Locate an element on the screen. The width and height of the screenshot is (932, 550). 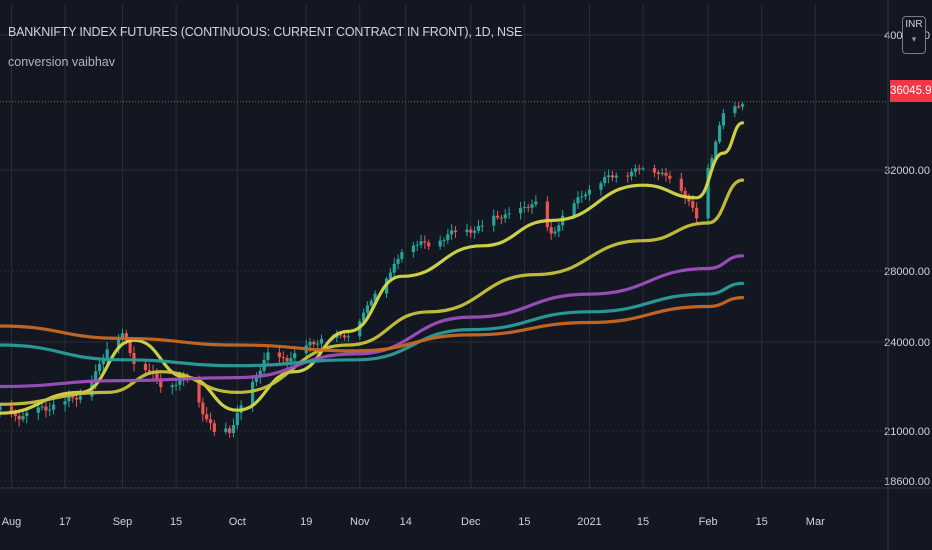
x-tick-label: Sep is located at coordinates (123, 522).